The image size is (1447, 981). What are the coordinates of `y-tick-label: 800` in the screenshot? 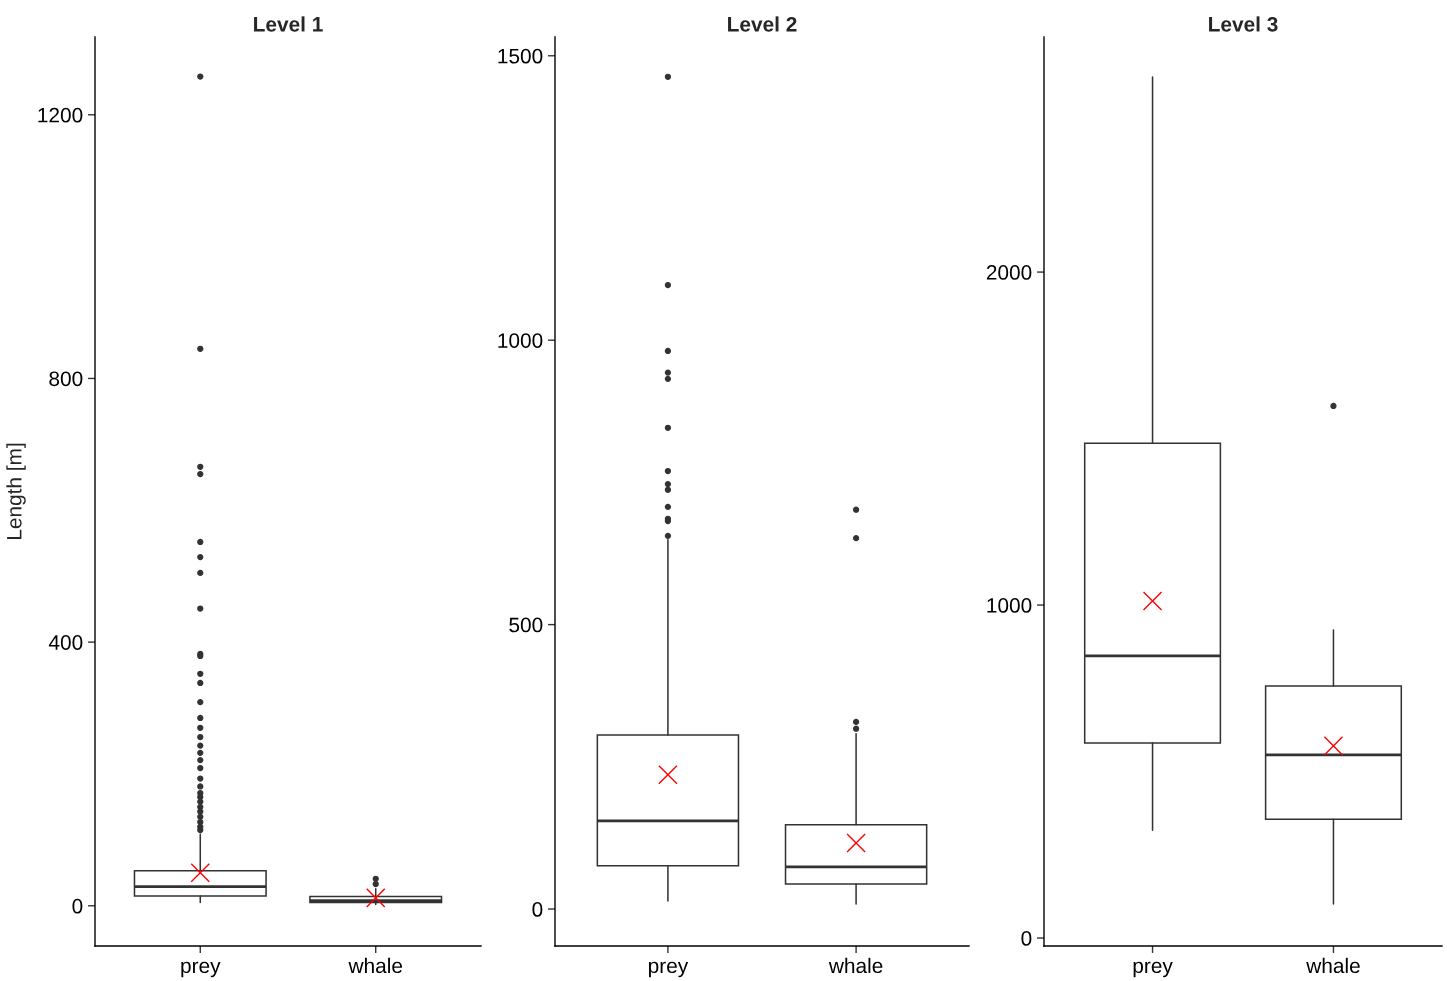 It's located at (66, 379).